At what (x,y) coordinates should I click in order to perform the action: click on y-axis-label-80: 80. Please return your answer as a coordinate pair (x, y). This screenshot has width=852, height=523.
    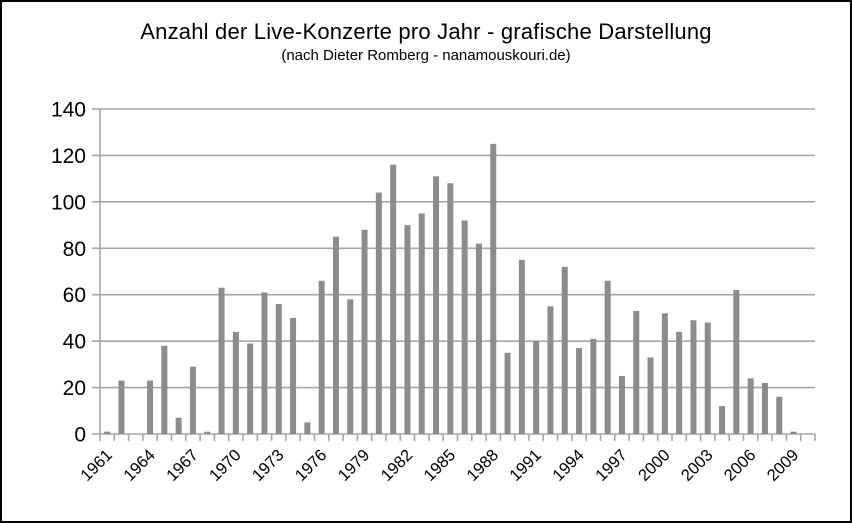
    Looking at the image, I should click on (74, 249).